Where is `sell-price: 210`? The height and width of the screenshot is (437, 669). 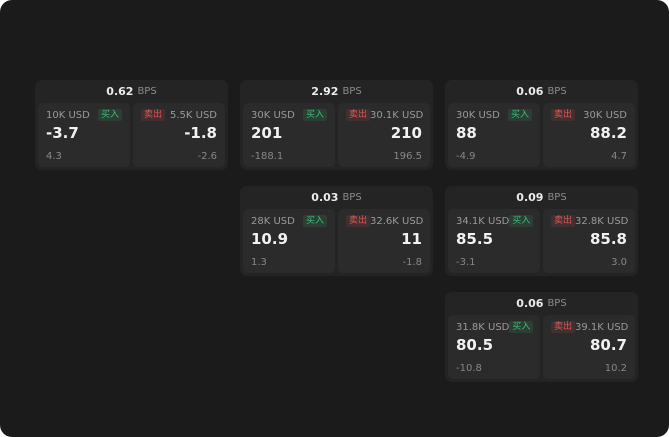
sell-price: 210 is located at coordinates (406, 133).